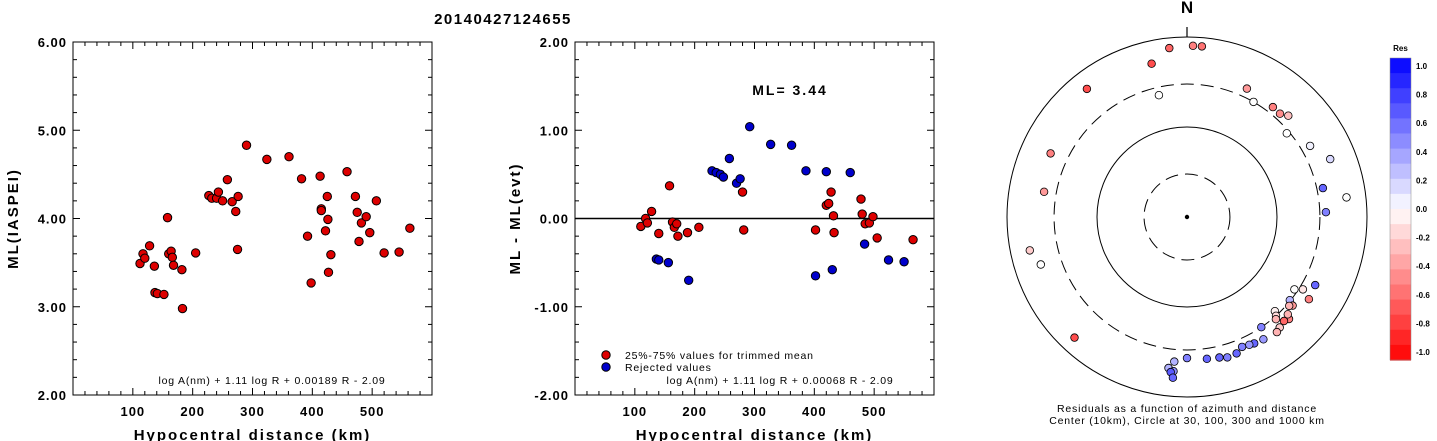  What do you see at coordinates (52, 219) in the screenshot?
I see `y-tick-label: 4.00` at bounding box center [52, 219].